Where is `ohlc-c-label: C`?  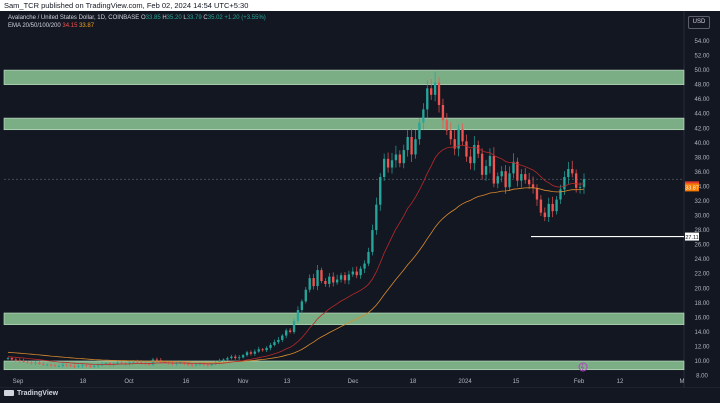
ohlc-c-label: C is located at coordinates (205, 18).